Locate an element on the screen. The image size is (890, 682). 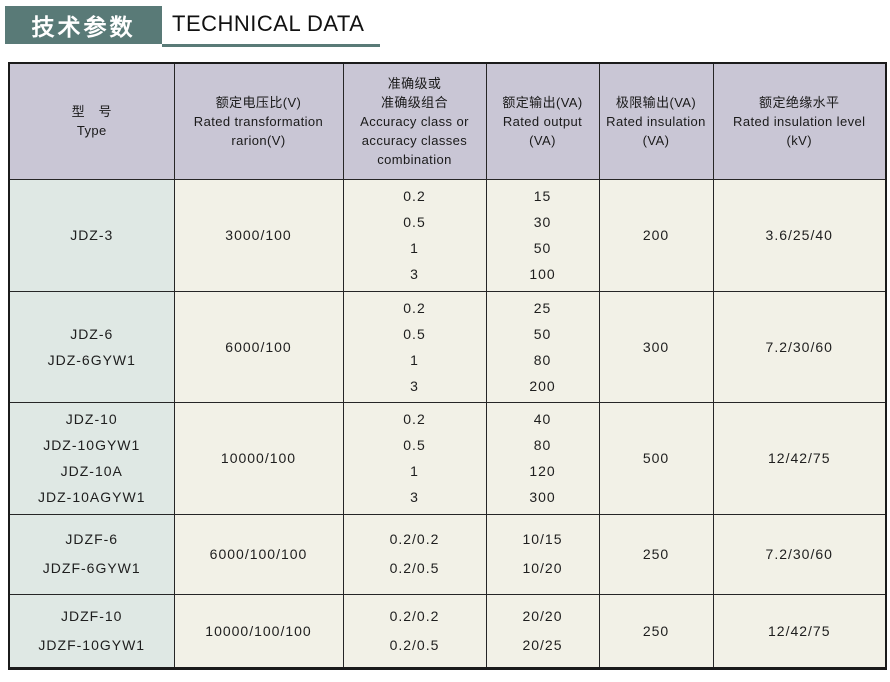
output-cell: 10/15 10/20 is located at coordinates (542, 554).